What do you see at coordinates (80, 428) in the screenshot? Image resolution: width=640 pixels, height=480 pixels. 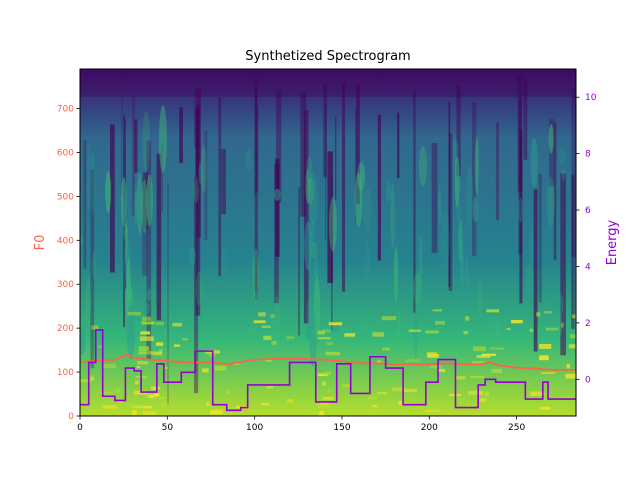 I see `x-tick-label: 0` at bounding box center [80, 428].